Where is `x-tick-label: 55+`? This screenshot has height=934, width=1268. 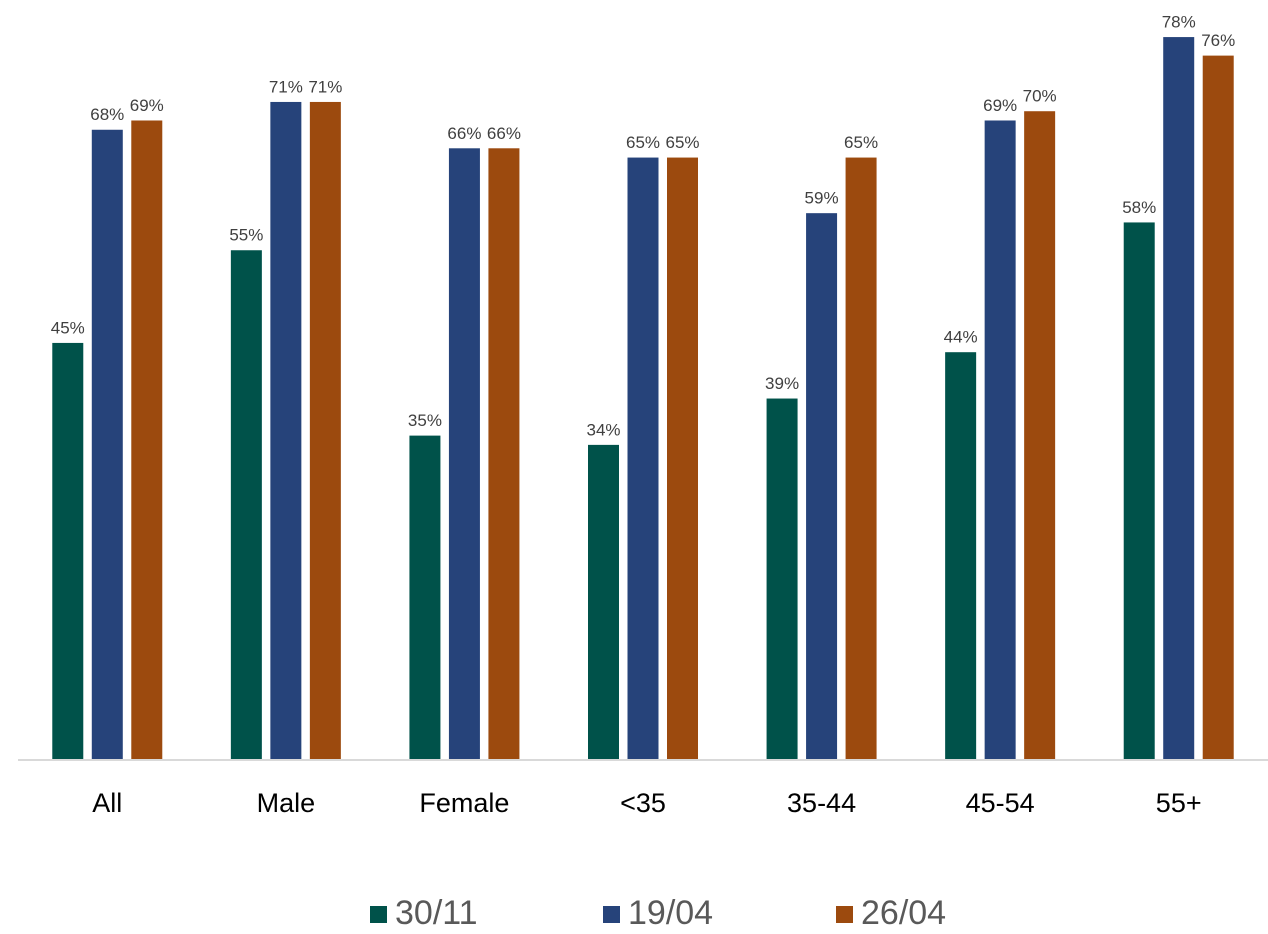
x-tick-label: 55+ is located at coordinates (1179, 803).